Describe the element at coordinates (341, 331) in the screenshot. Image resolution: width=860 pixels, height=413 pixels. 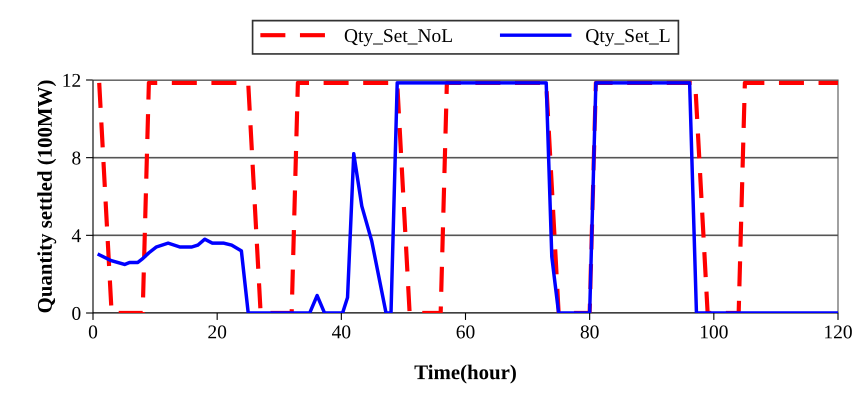
I see `x-tick-label: 40` at that location.